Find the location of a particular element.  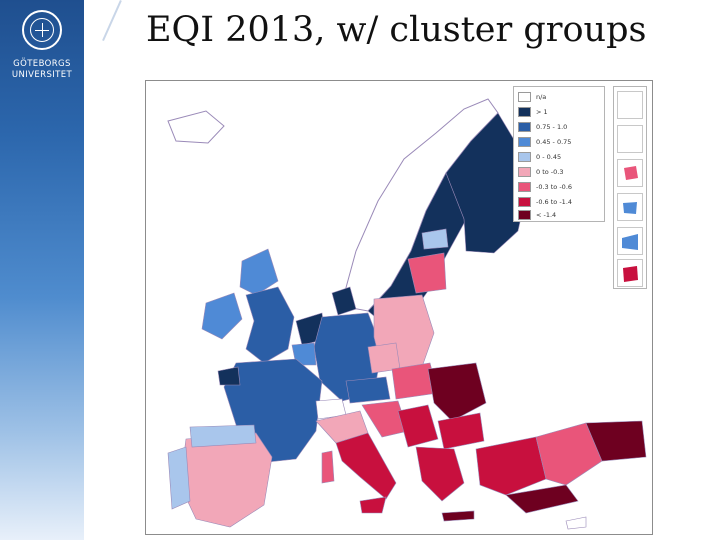

slide-title: EQI 2013, w/ cluster groups is located at coordinates (396, 30).